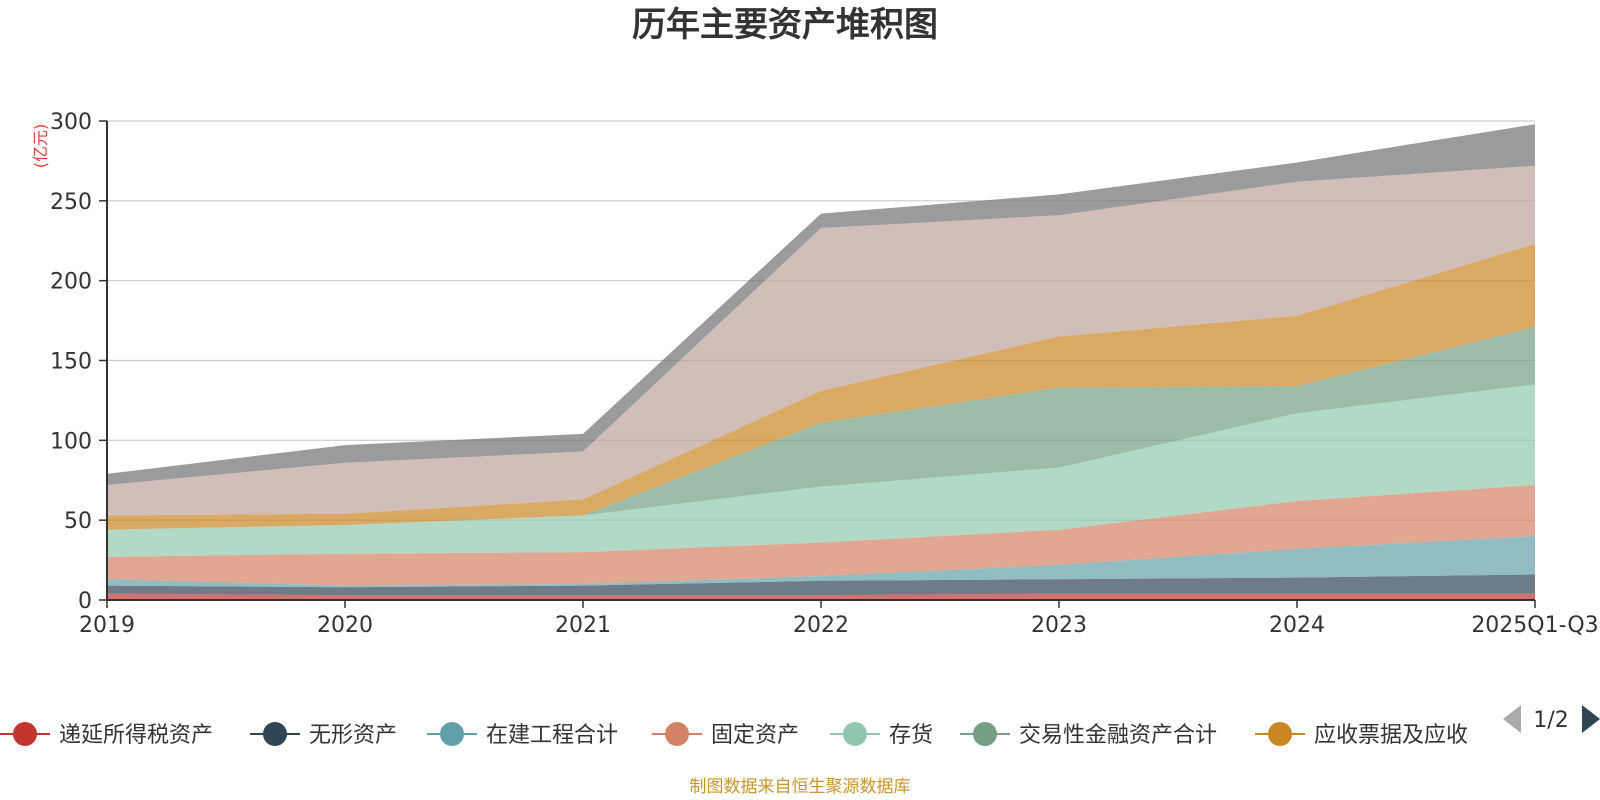 Image resolution: width=1600 pixels, height=800 pixels. I want to click on legend-label: 存货, so click(911, 735).